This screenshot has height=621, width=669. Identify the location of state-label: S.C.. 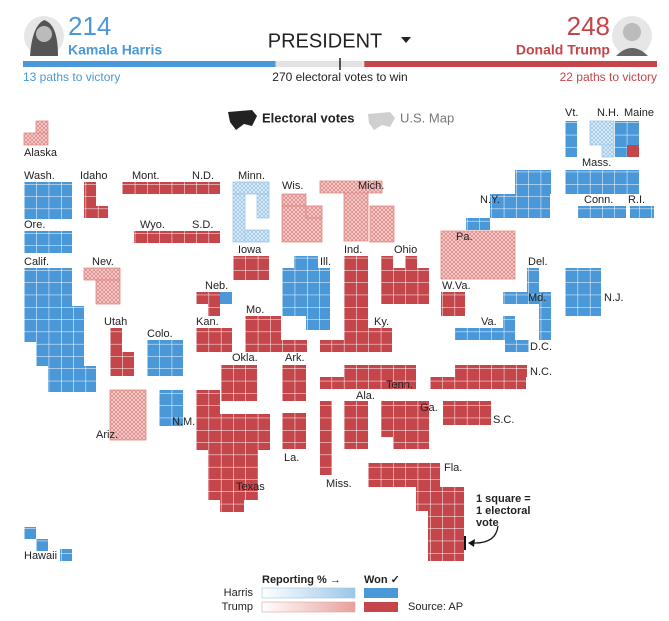
(503, 420).